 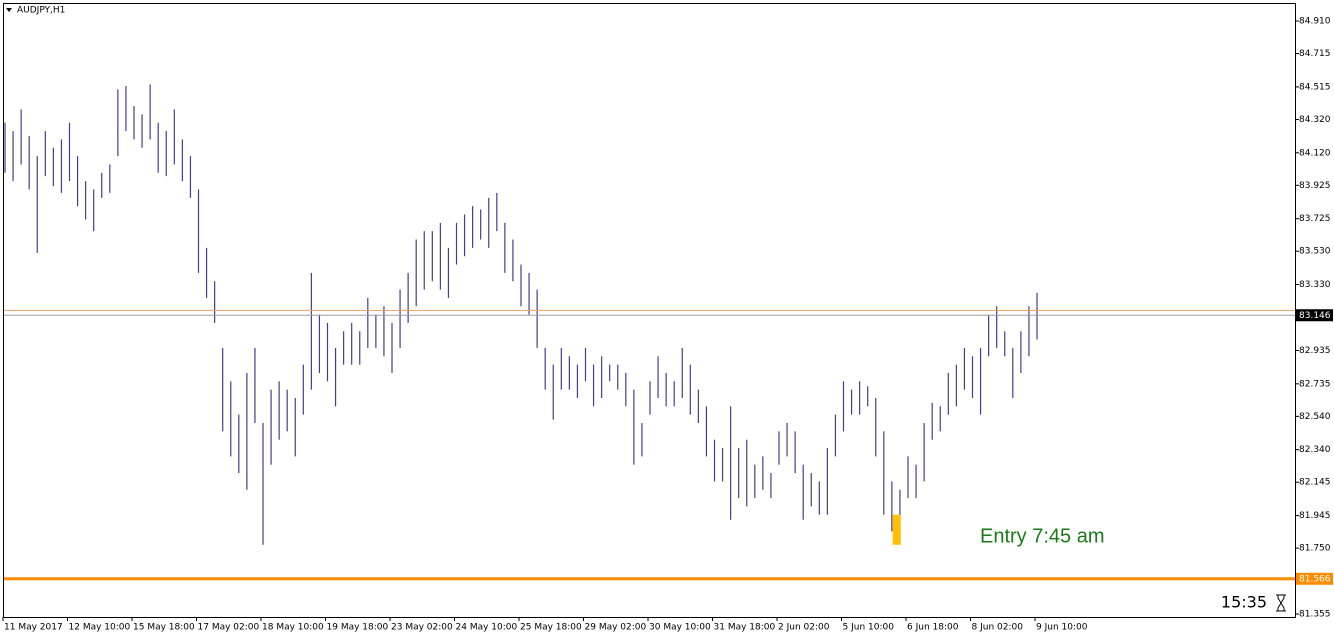 I want to click on x-tick-label: 30 May 10:00, so click(x=680, y=628).